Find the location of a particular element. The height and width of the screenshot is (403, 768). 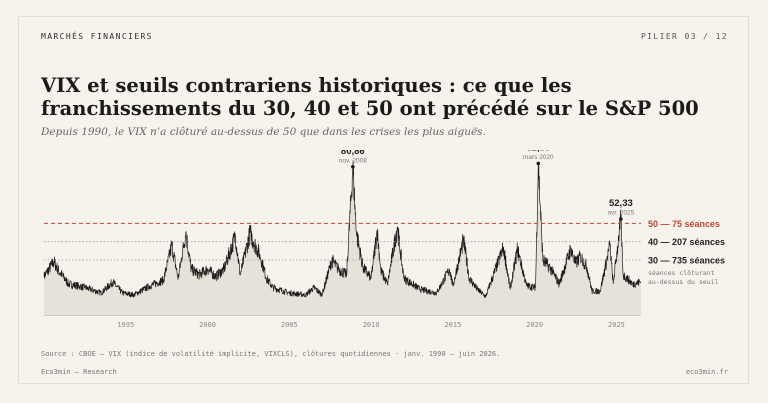

footer-brand: Eco3min — Research is located at coordinates (79, 372).